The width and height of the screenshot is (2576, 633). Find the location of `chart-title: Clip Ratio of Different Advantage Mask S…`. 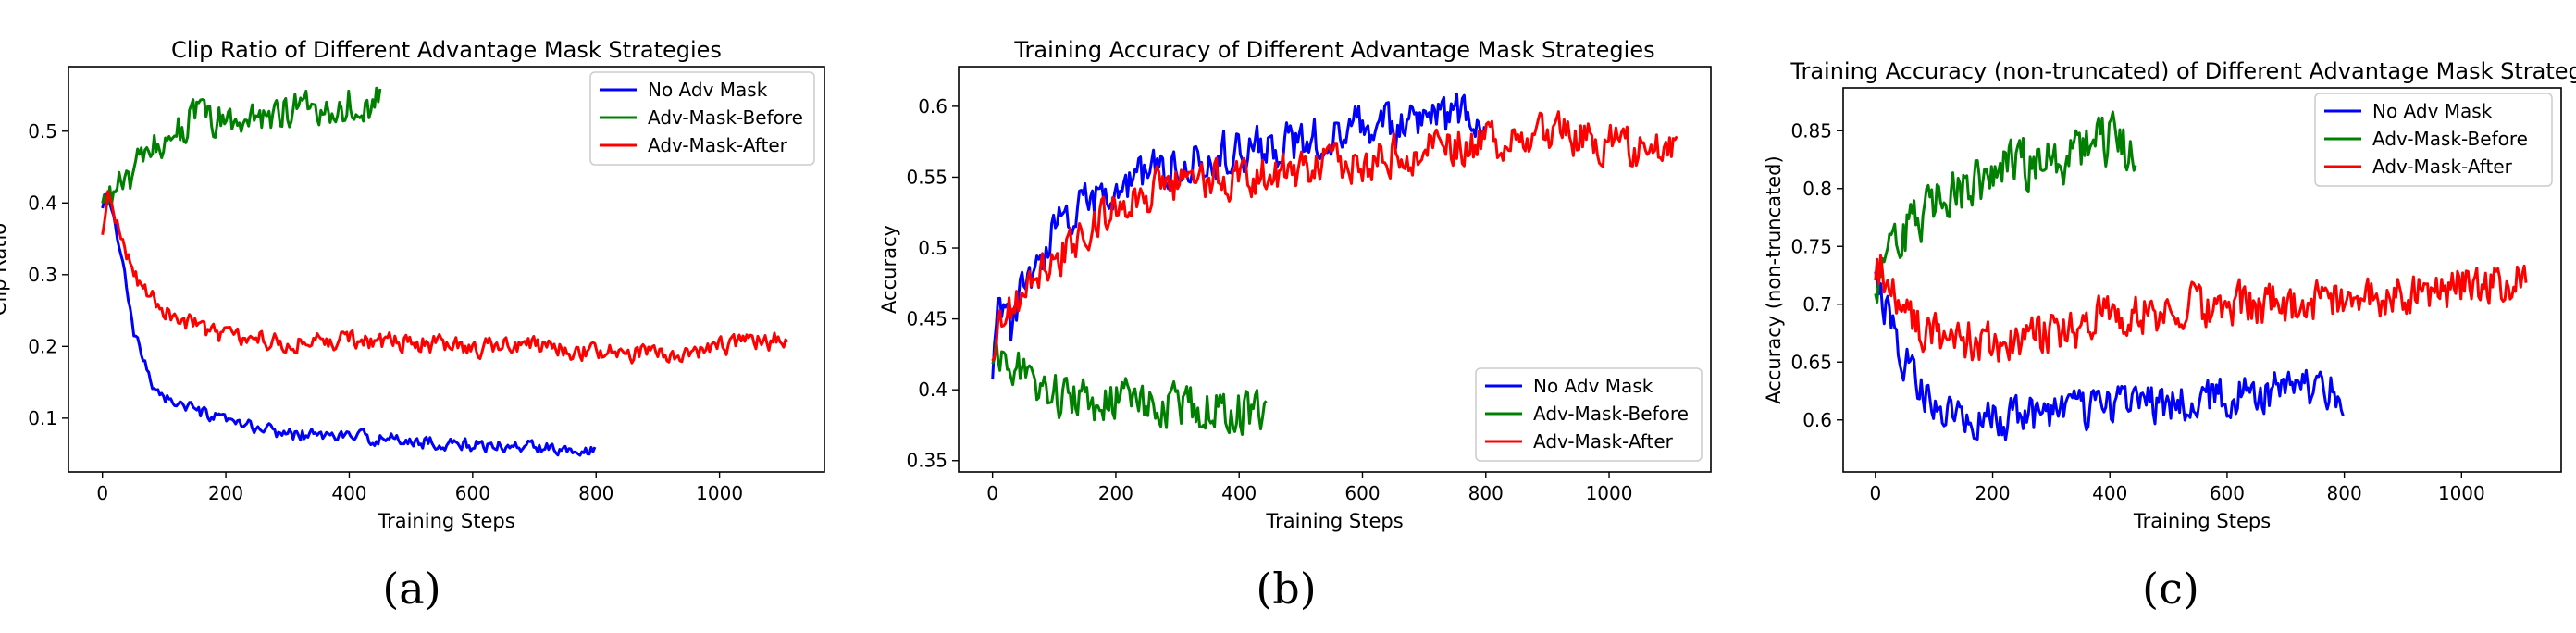

chart-title: Clip Ratio of Different Advantage Mask S… is located at coordinates (446, 50).